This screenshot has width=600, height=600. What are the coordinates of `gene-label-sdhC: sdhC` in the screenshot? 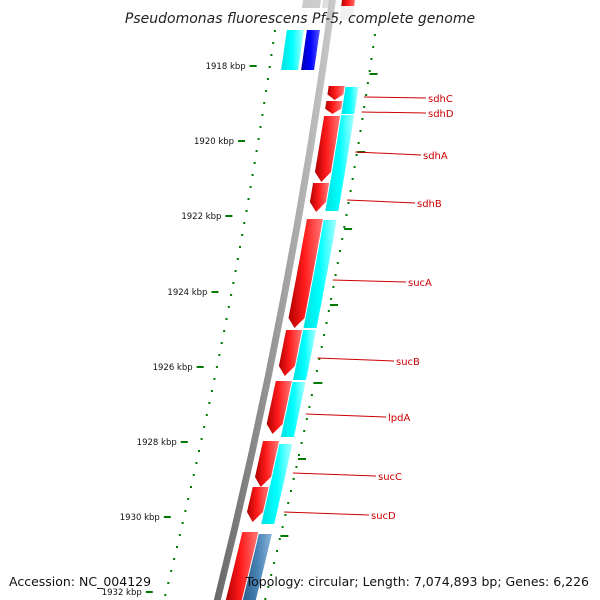 It's located at (440, 99).